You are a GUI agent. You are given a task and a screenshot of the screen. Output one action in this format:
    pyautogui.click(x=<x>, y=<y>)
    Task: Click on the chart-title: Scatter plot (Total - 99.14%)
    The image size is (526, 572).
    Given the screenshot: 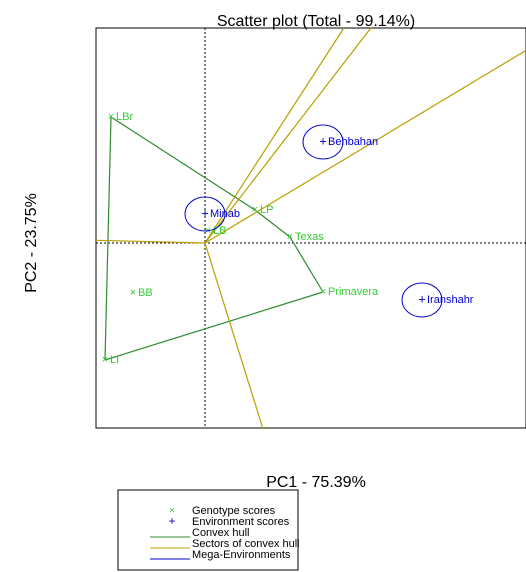 What is the action you would take?
    pyautogui.click(x=316, y=21)
    